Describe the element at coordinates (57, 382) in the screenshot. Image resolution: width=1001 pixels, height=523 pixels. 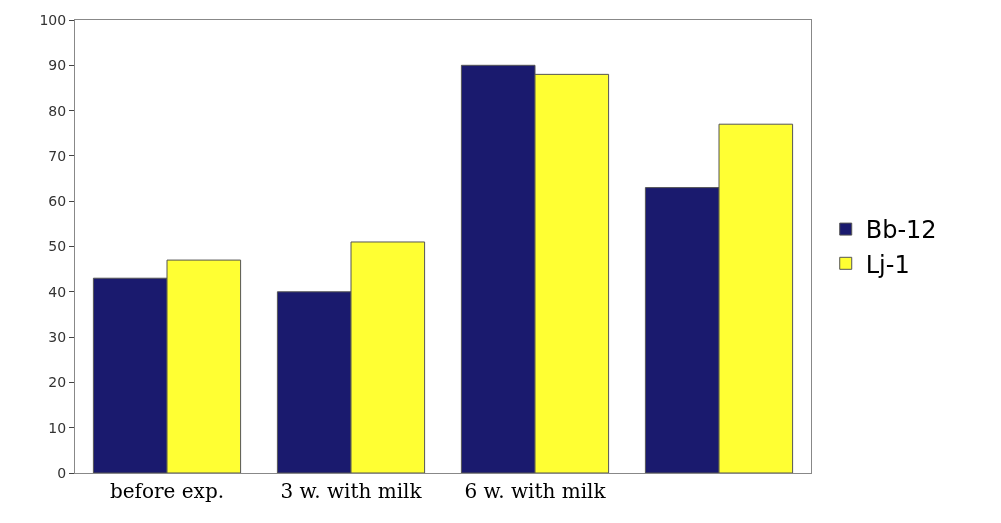
I see `y-tick-label: 20` at that location.